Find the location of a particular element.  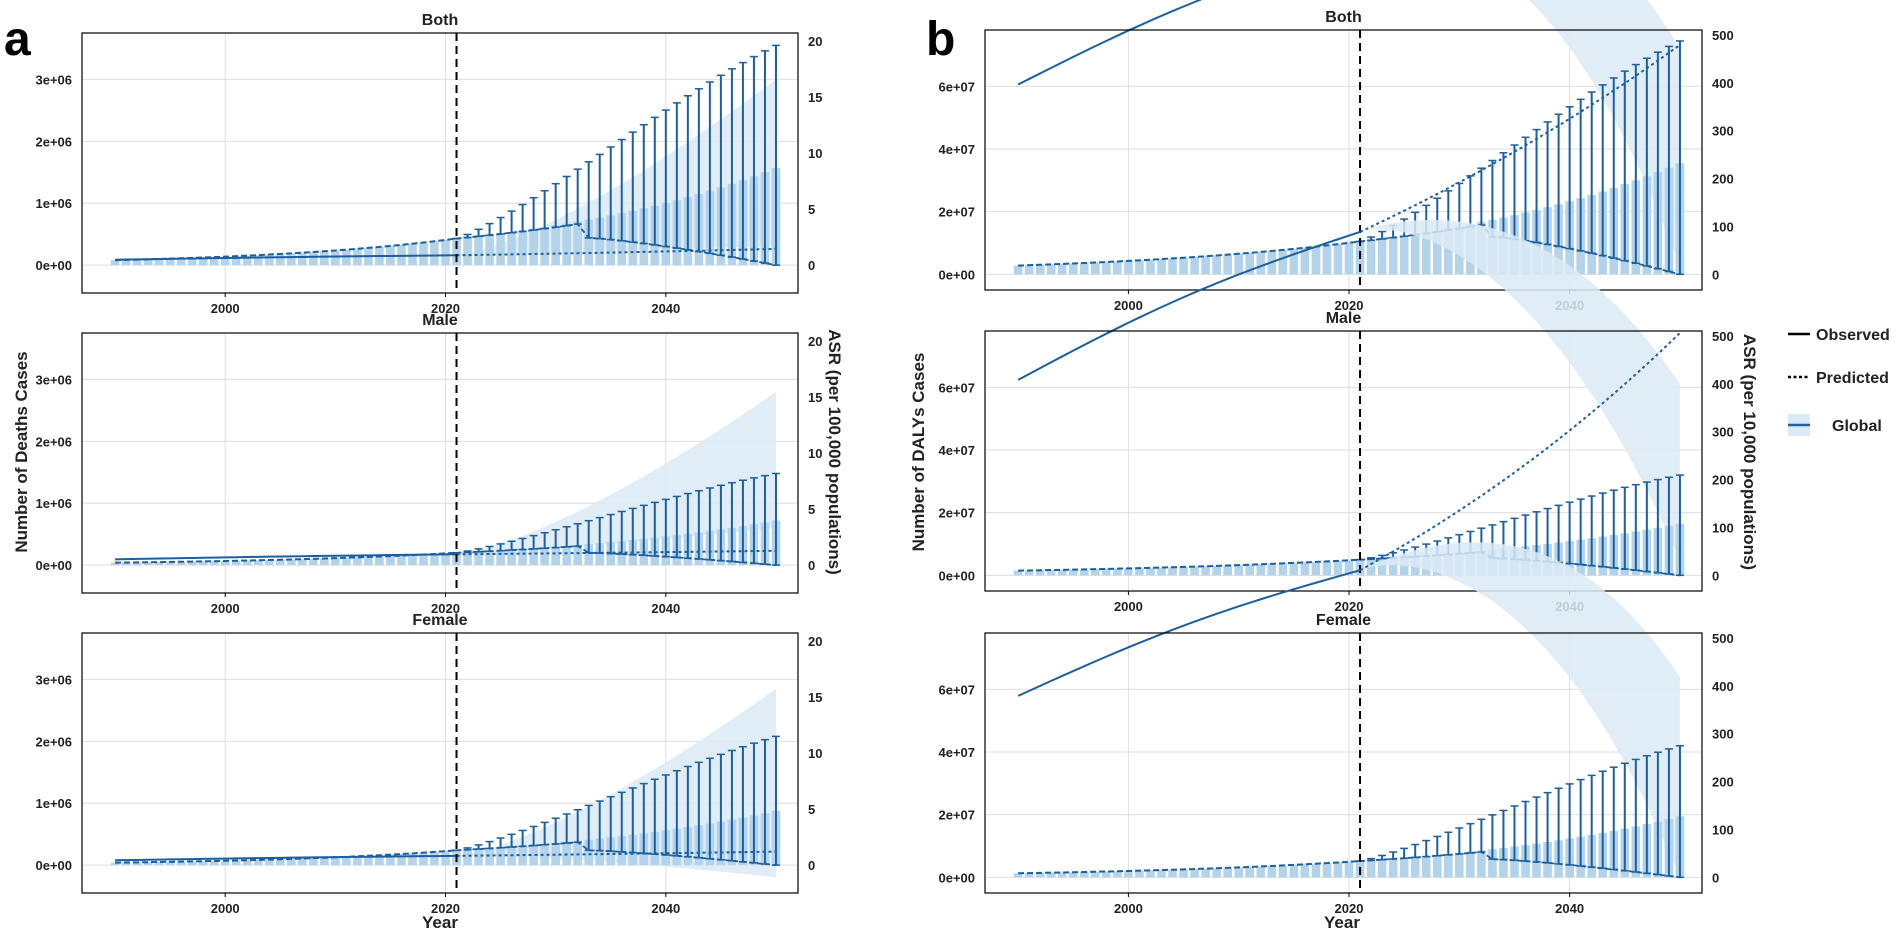

y-tick-label: 2e+07 is located at coordinates (956, 513).